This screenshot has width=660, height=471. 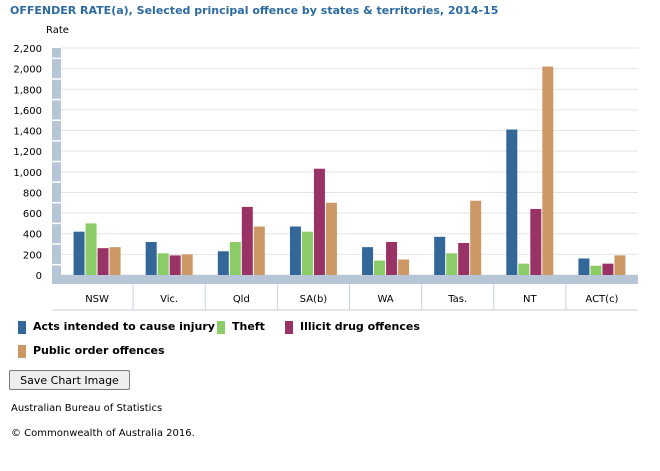 What do you see at coordinates (241, 299) in the screenshot?
I see `x-tick-label: Qld` at bounding box center [241, 299].